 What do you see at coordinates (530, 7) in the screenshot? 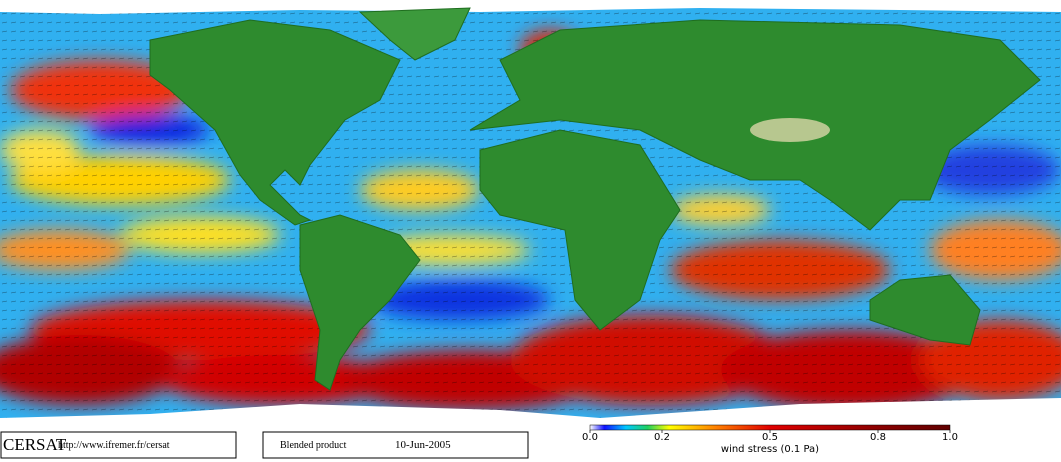
I see `arctic-ice` at bounding box center [530, 7].